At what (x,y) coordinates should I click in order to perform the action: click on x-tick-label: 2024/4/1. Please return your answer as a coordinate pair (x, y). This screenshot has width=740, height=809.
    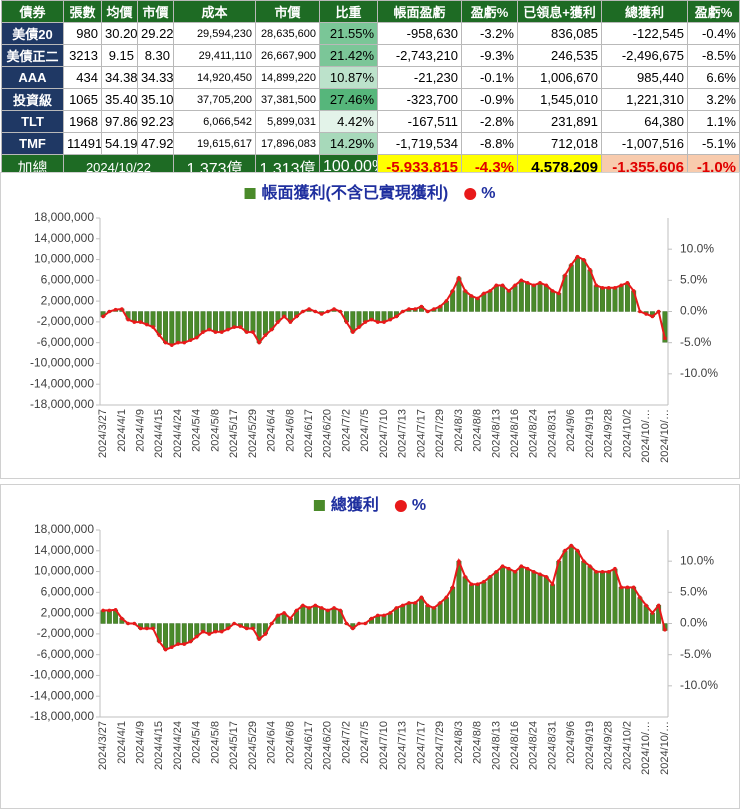
    Looking at the image, I should click on (122, 742).